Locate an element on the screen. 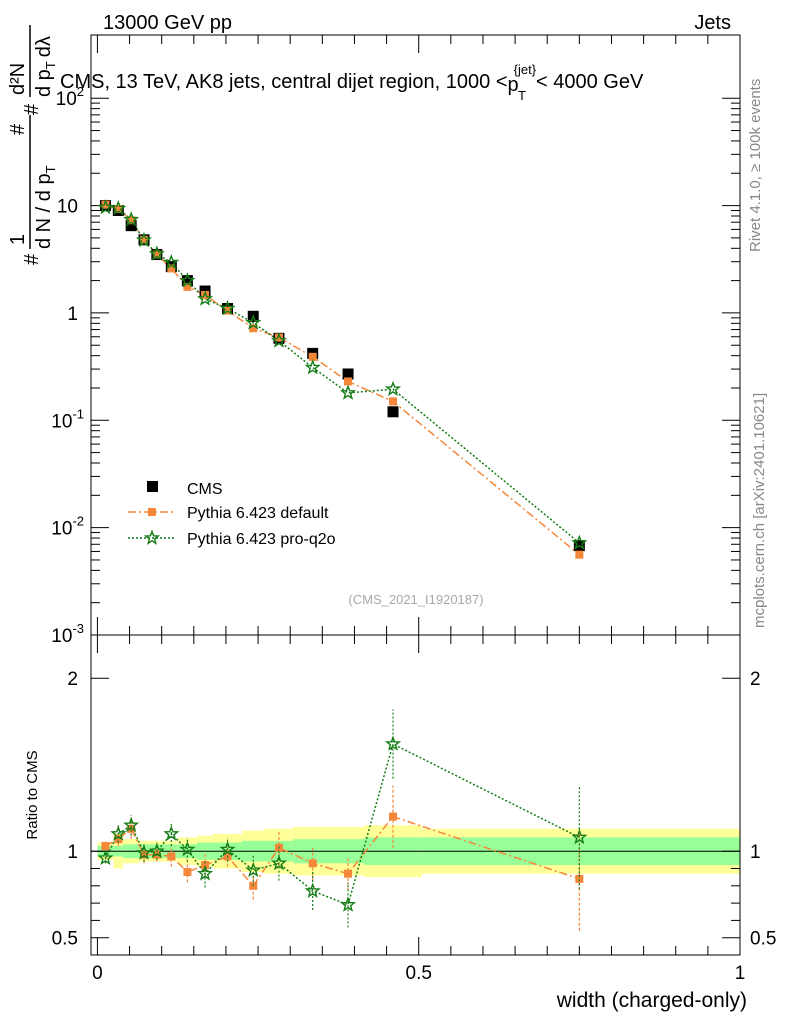 The height and width of the screenshot is (1024, 786). header-left: 13000 GeV pp is located at coordinates (167, 23).